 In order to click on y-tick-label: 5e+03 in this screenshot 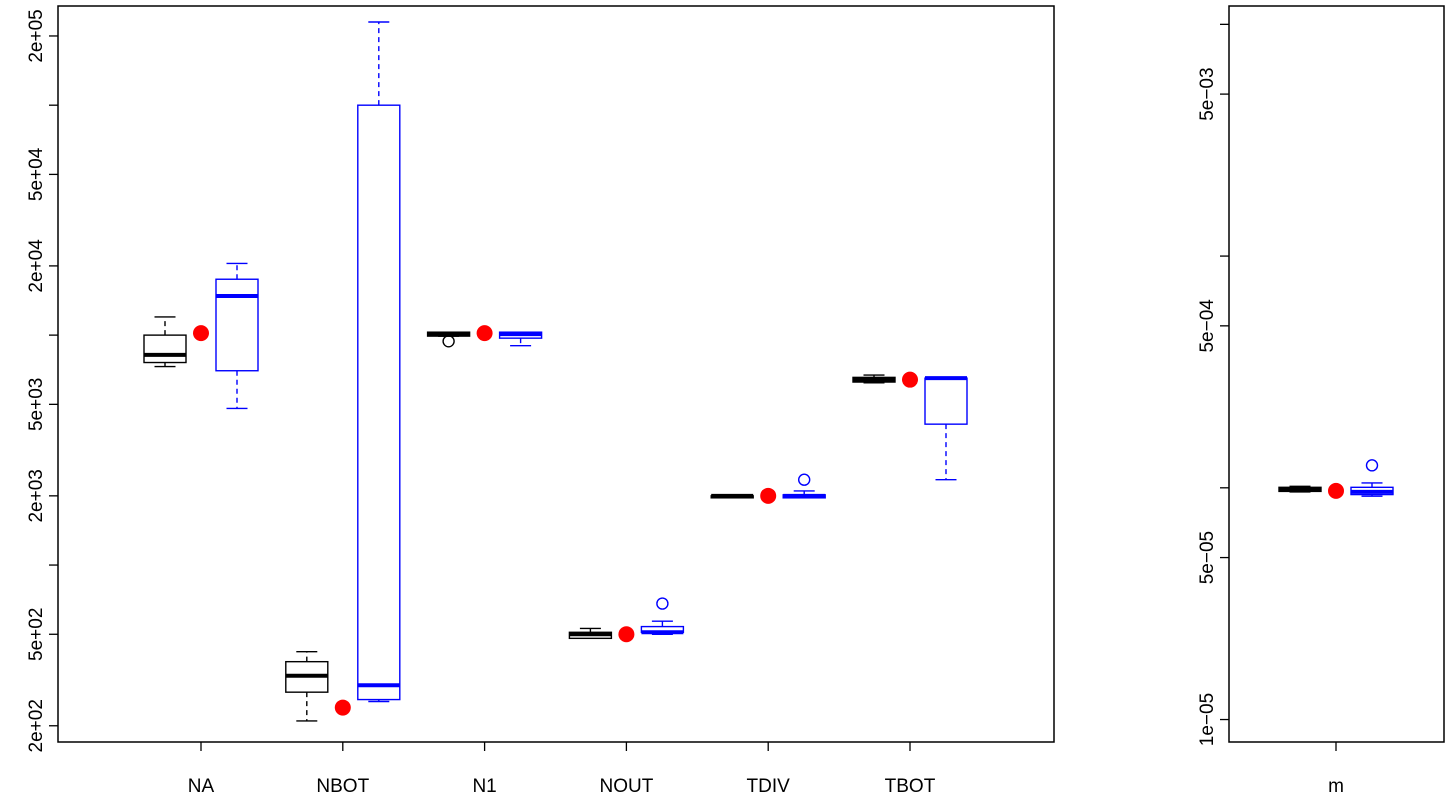, I will do `click(36, 404)`.